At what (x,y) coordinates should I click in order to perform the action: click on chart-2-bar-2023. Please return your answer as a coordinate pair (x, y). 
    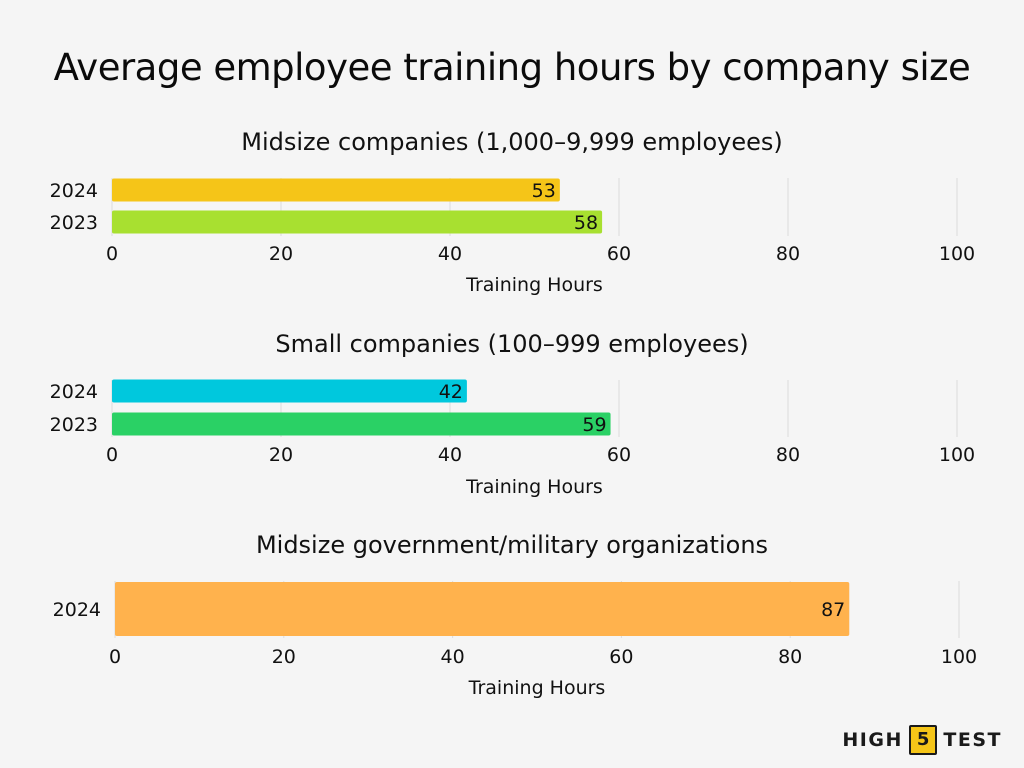
    Looking at the image, I should click on (361, 424).